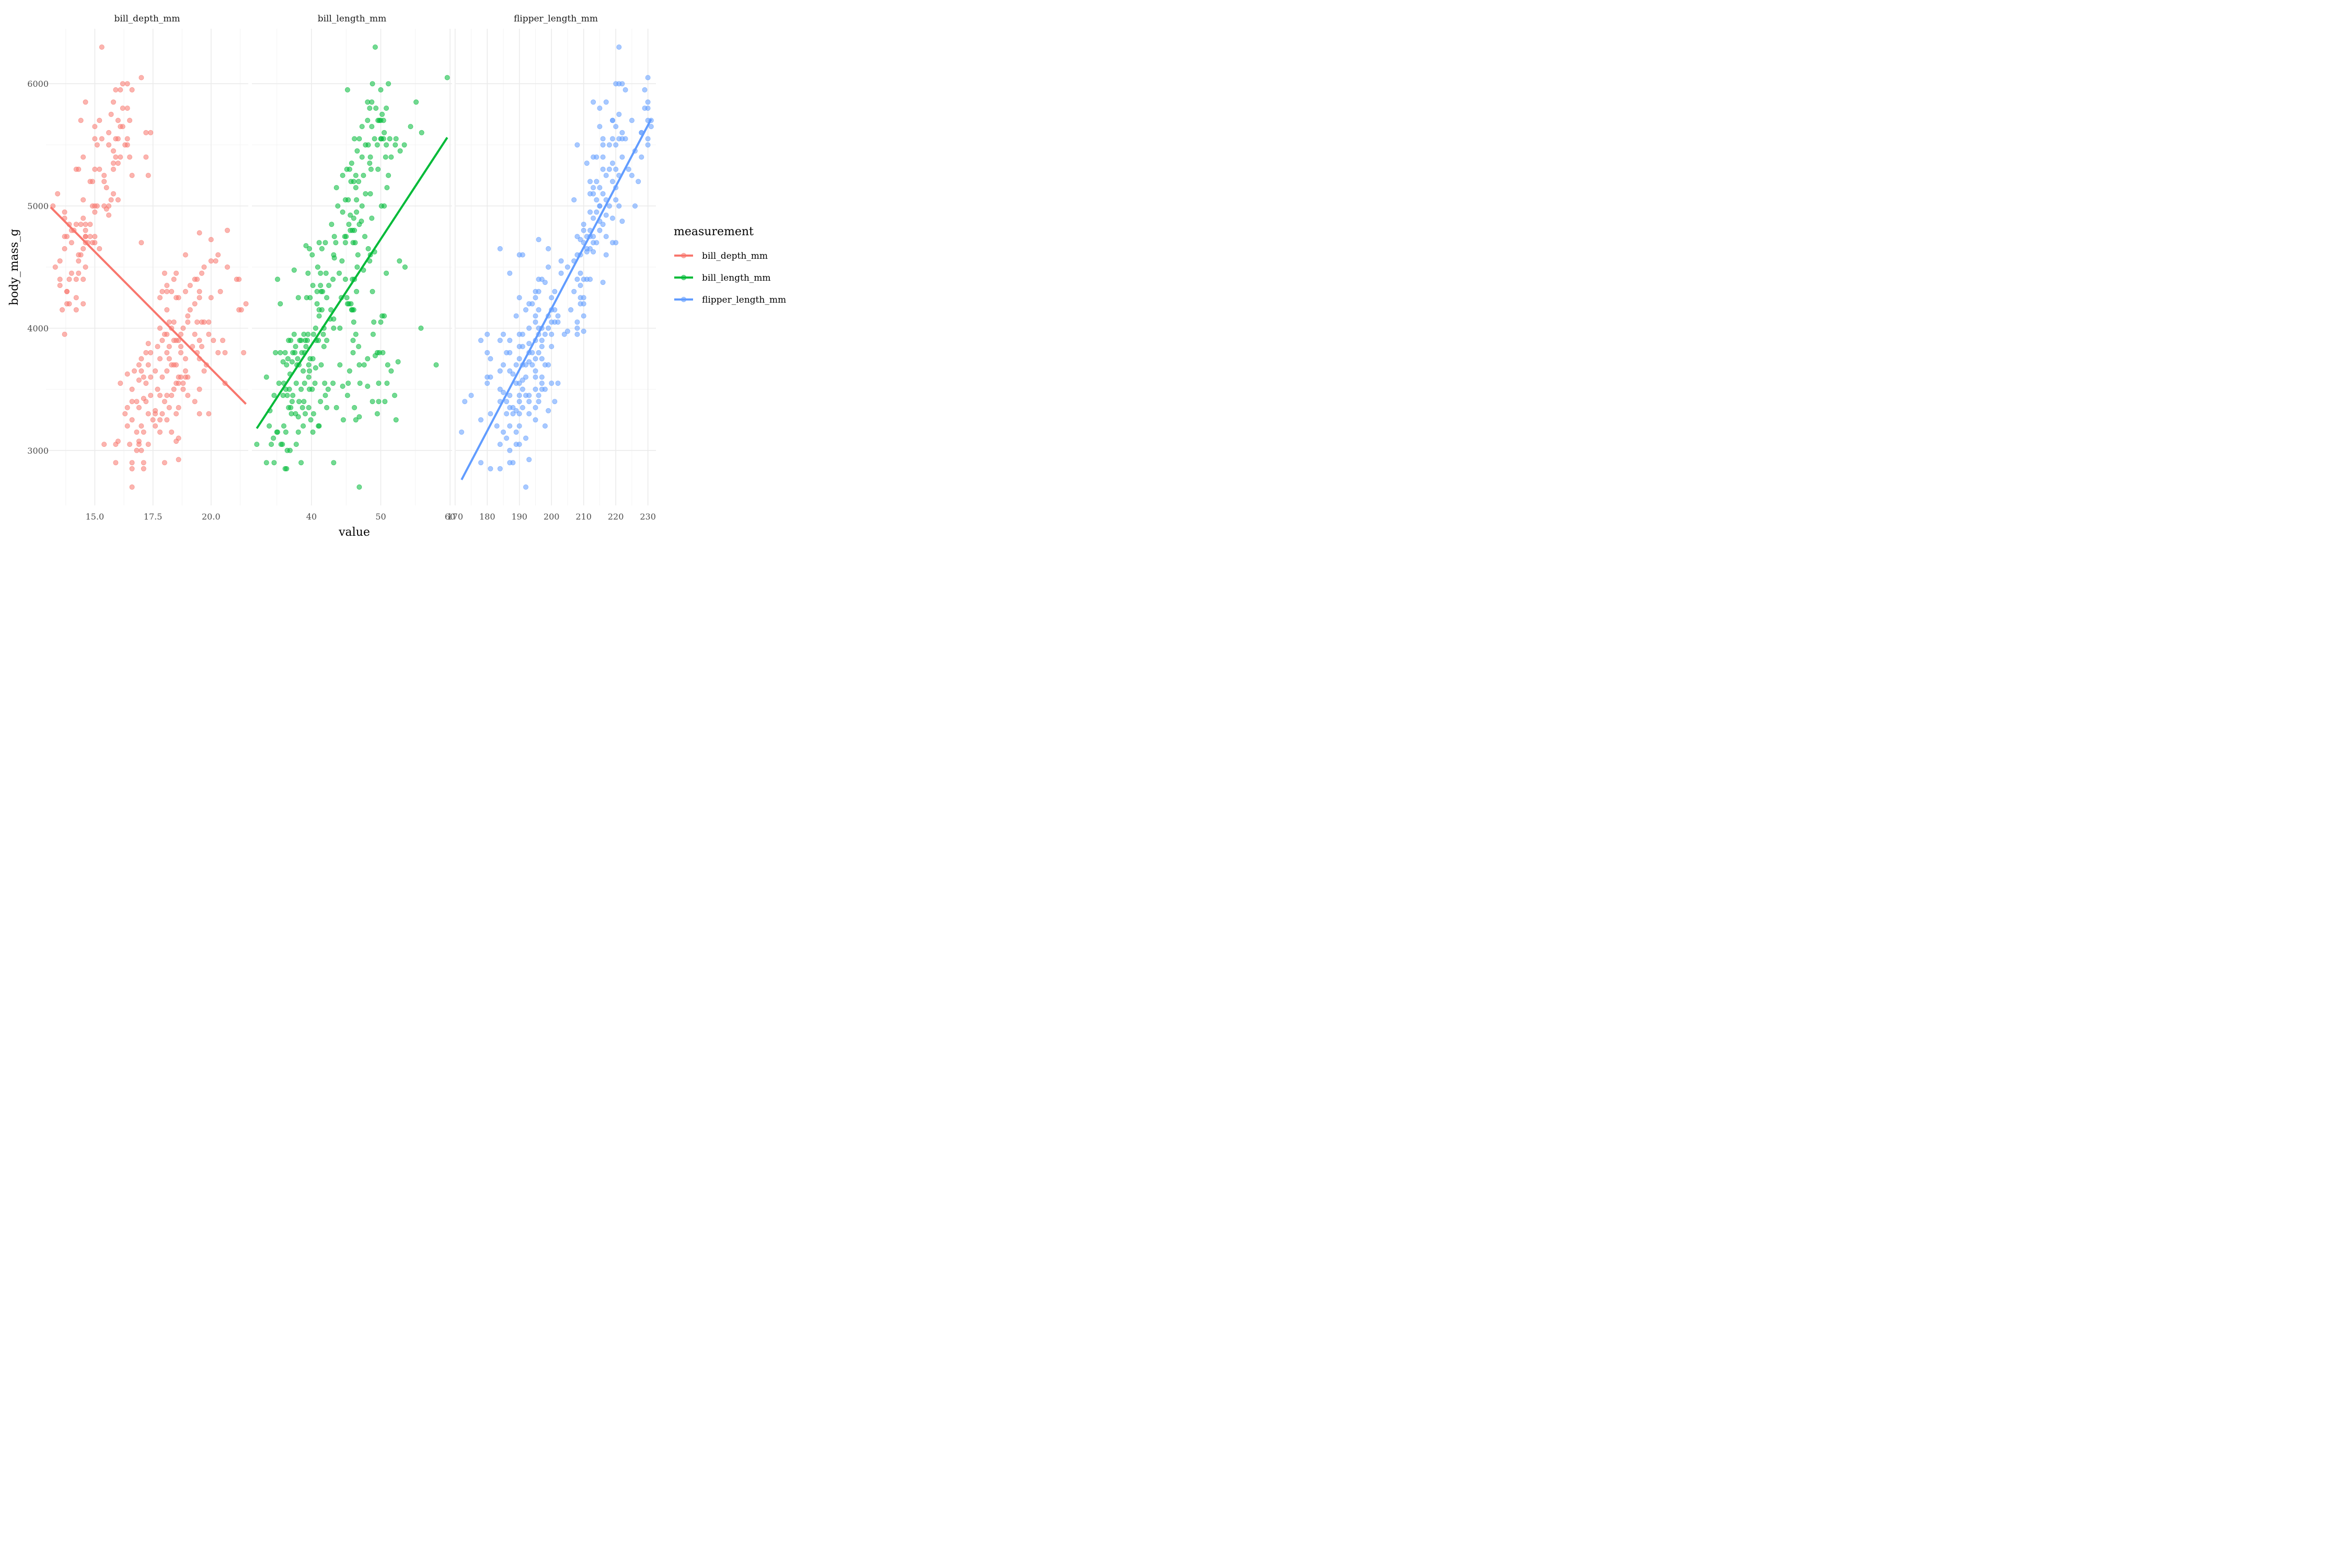 Image resolution: width=2352 pixels, height=1568 pixels. Describe the element at coordinates (14, 267) in the screenshot. I see `y-axis-title: body_mass_g` at that location.